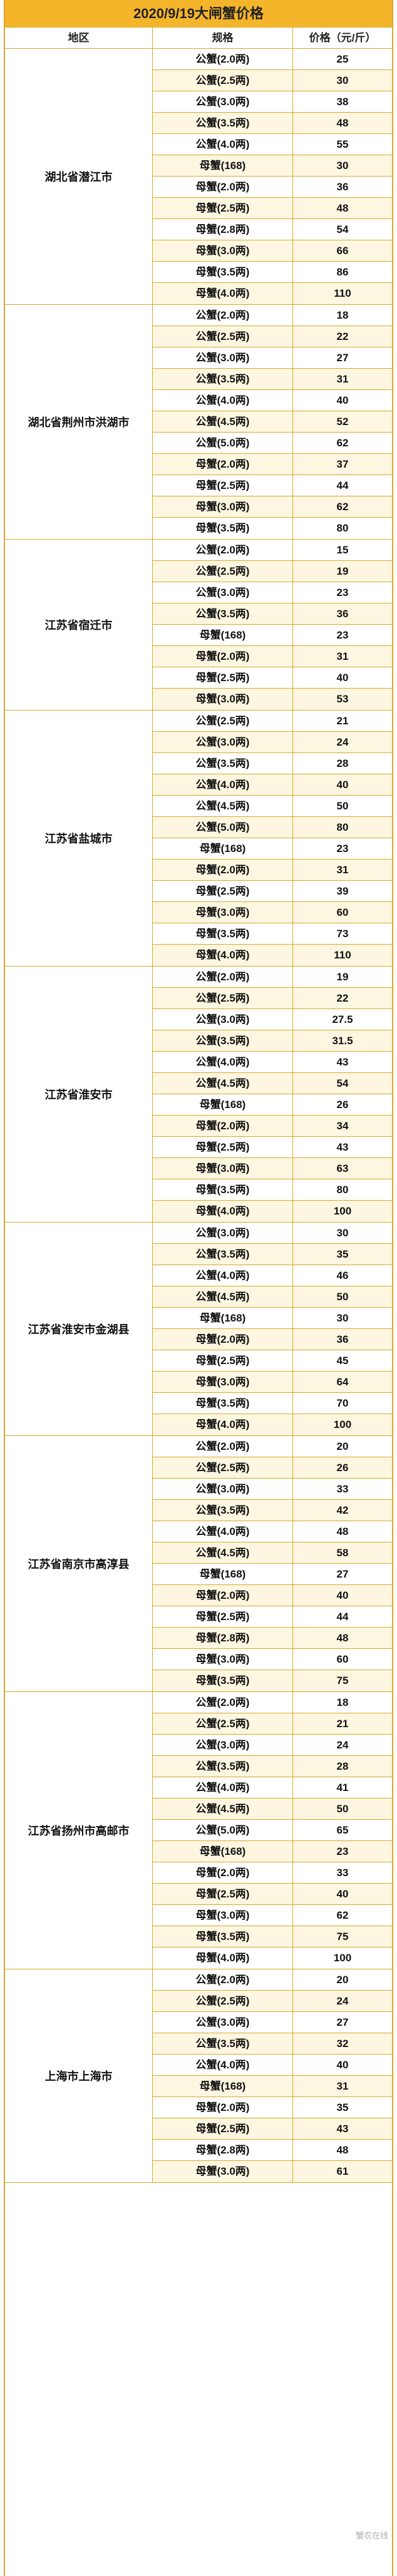 Image resolution: width=397 pixels, height=2576 pixels. What do you see at coordinates (223, 1638) in the screenshot?
I see `spec-cell: 母蟹(2.8两)` at bounding box center [223, 1638].